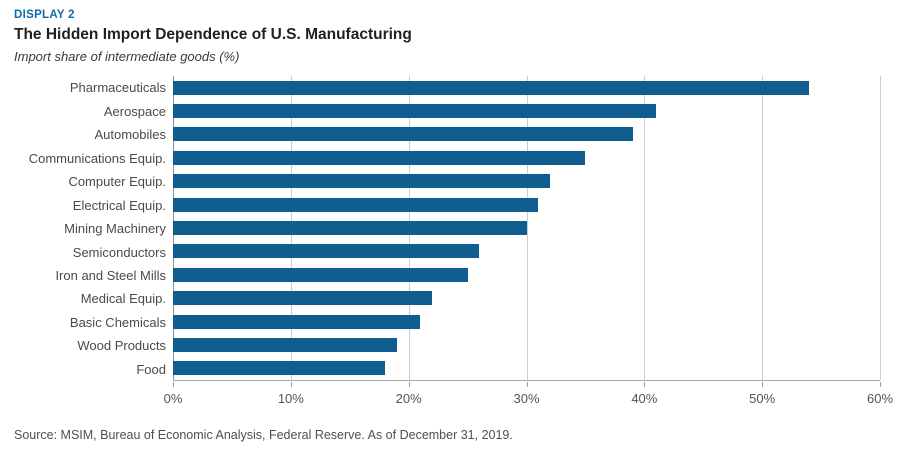 Image resolution: width=906 pixels, height=452 pixels. What do you see at coordinates (119, 252) in the screenshot?
I see `category-label: Semiconductors` at bounding box center [119, 252].